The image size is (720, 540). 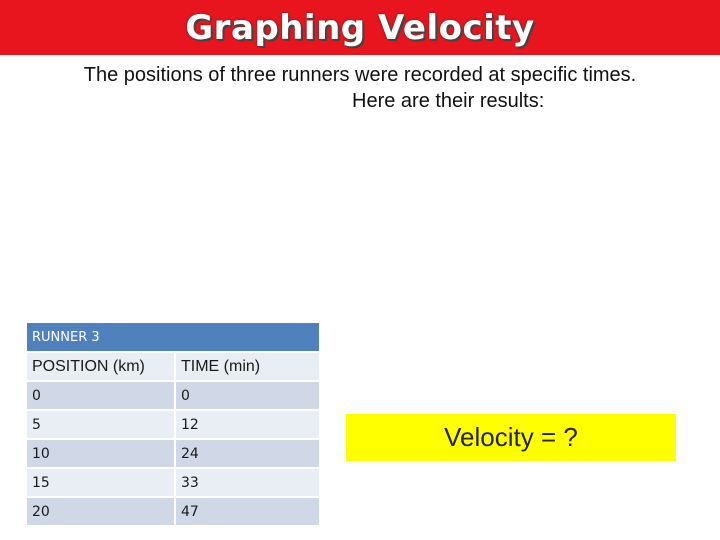 What do you see at coordinates (101, 512) in the screenshot?
I see `position-cell: 20` at bounding box center [101, 512].